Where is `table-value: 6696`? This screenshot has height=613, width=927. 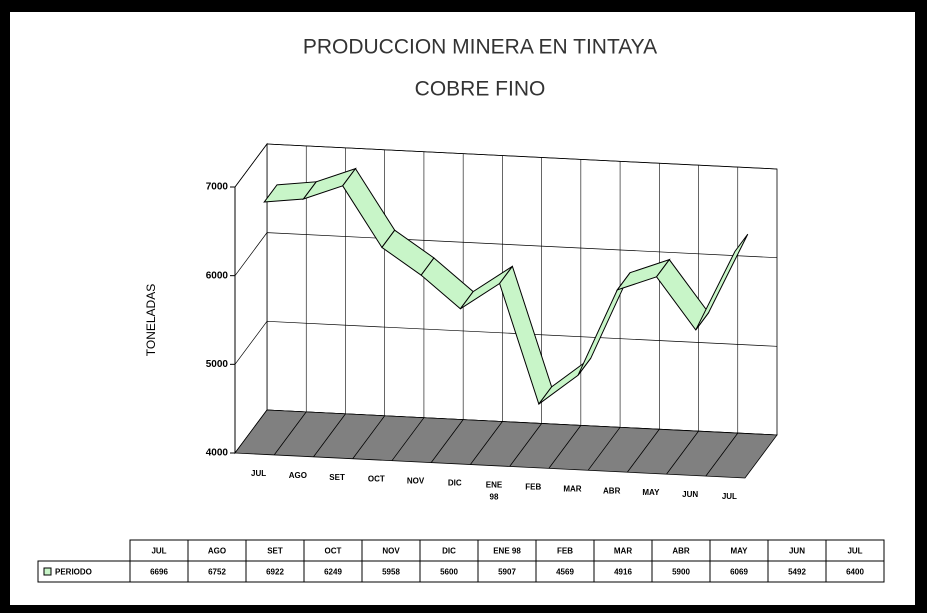 table-value: 6696 is located at coordinates (159, 572).